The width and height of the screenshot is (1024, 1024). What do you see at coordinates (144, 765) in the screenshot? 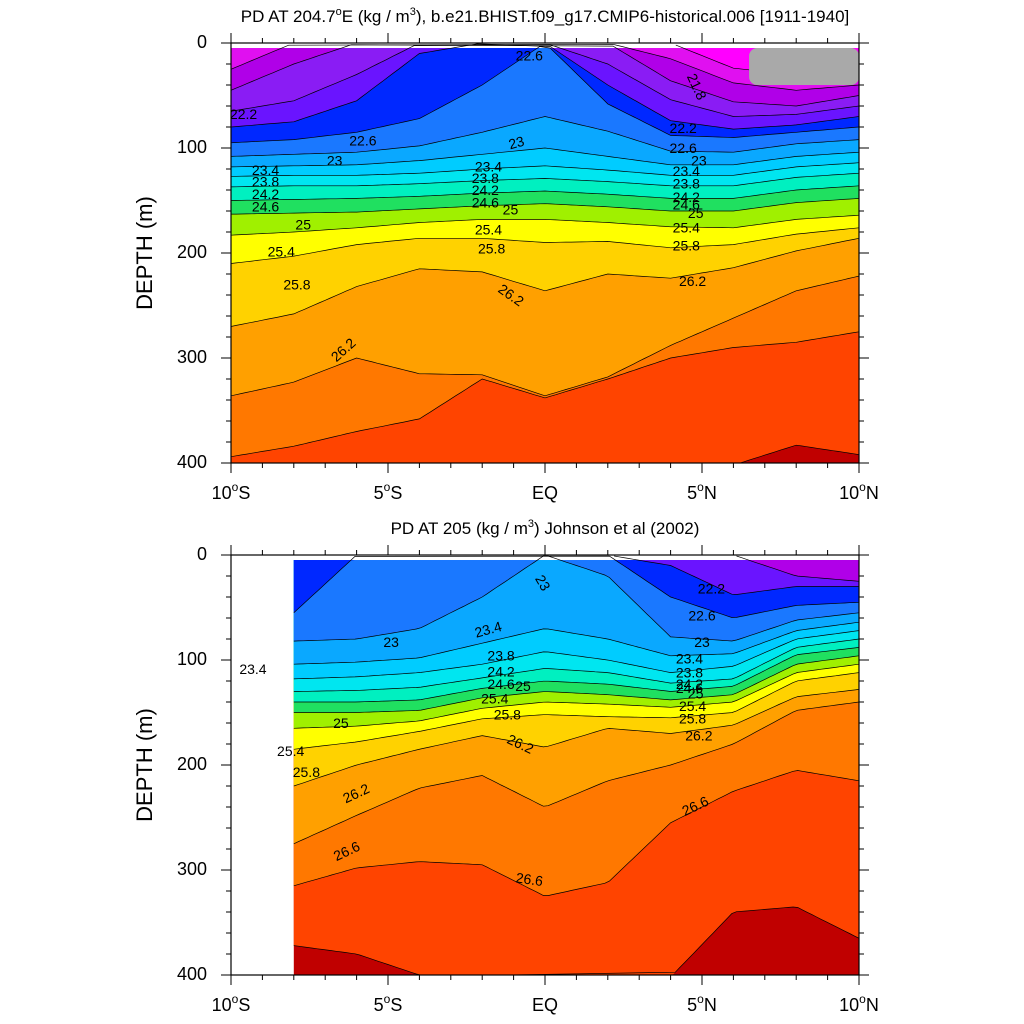
I see `y-axis-label: DEPTH (m)` at bounding box center [144, 765].